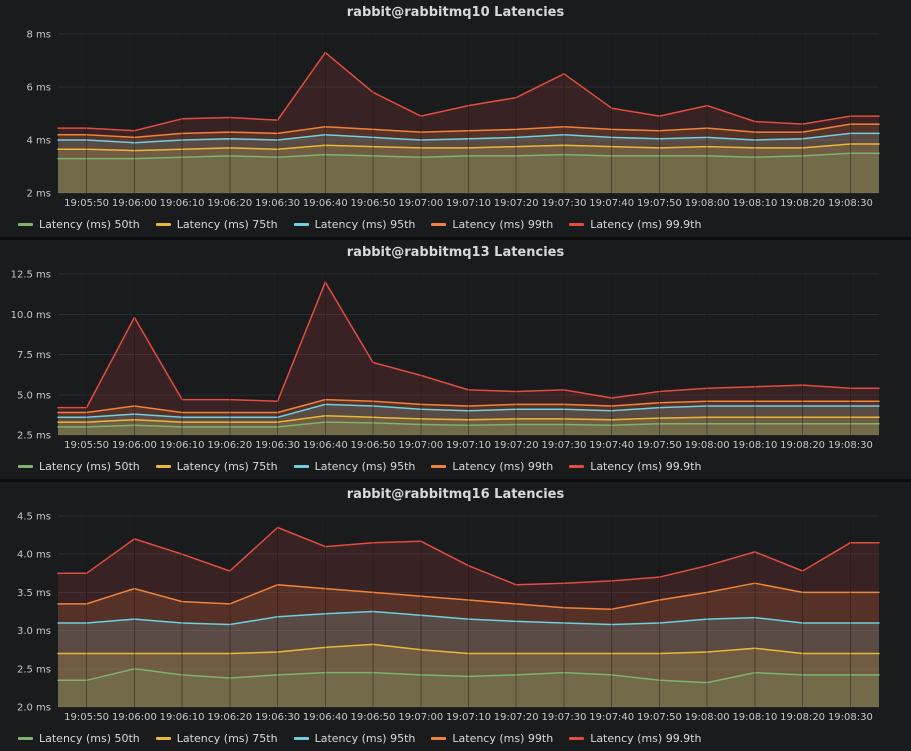 The image size is (911, 751). What do you see at coordinates (34, 517) in the screenshot?
I see `svg-text: 4.5 ms` at bounding box center [34, 517].